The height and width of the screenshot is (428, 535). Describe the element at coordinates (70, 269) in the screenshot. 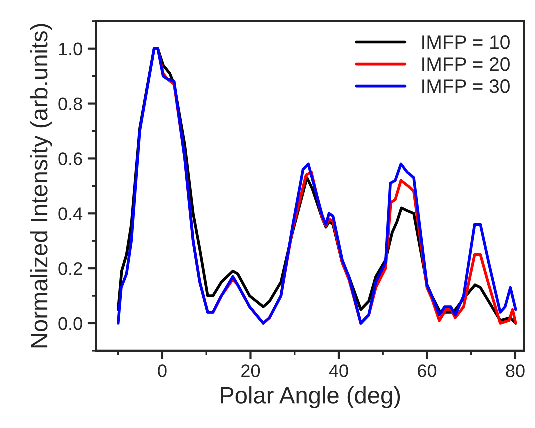

I see `y-tick-label: 0.2` at that location.